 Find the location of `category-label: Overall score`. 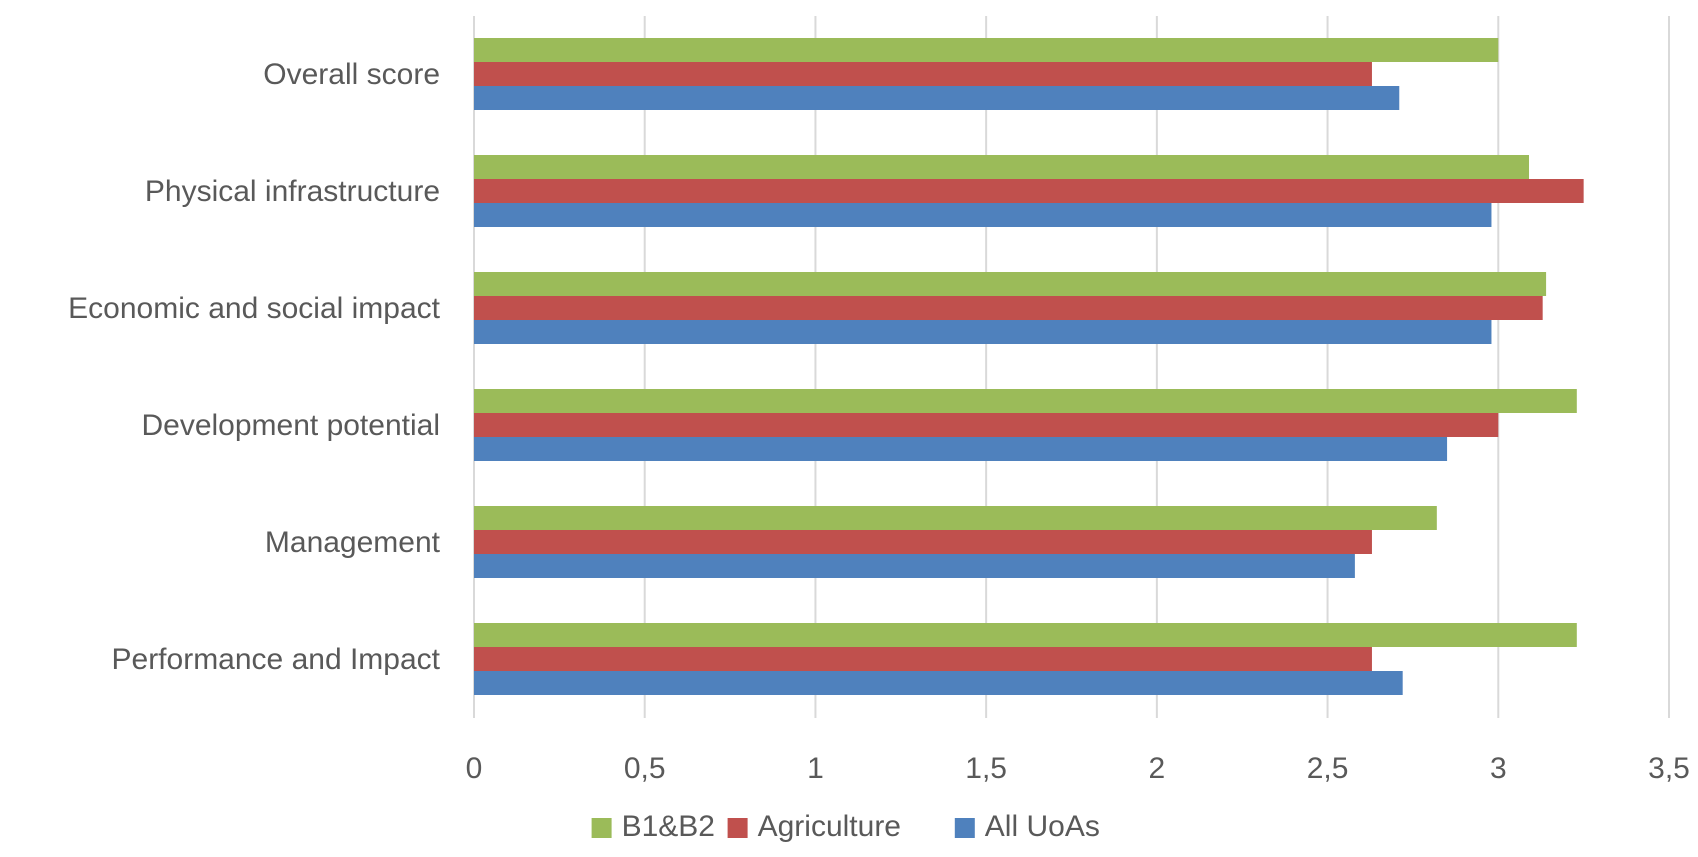

category-label: Overall score is located at coordinates (351, 74).